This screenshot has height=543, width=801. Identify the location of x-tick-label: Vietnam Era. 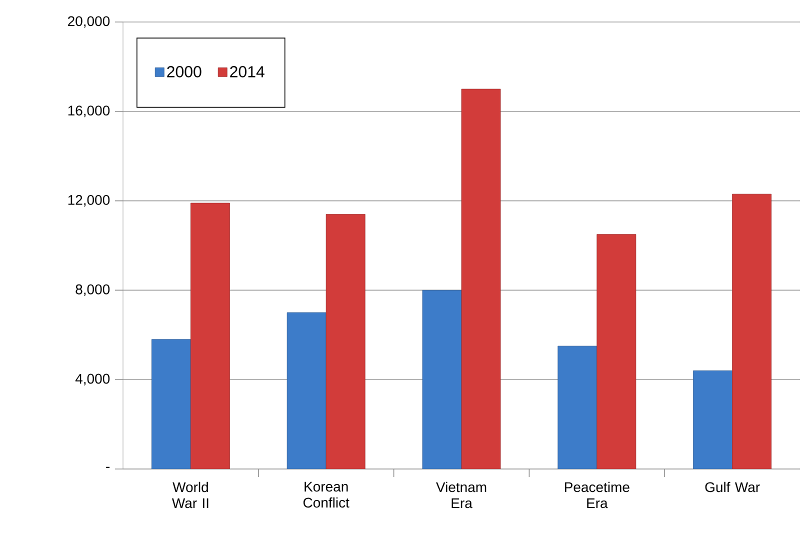
(461, 495).